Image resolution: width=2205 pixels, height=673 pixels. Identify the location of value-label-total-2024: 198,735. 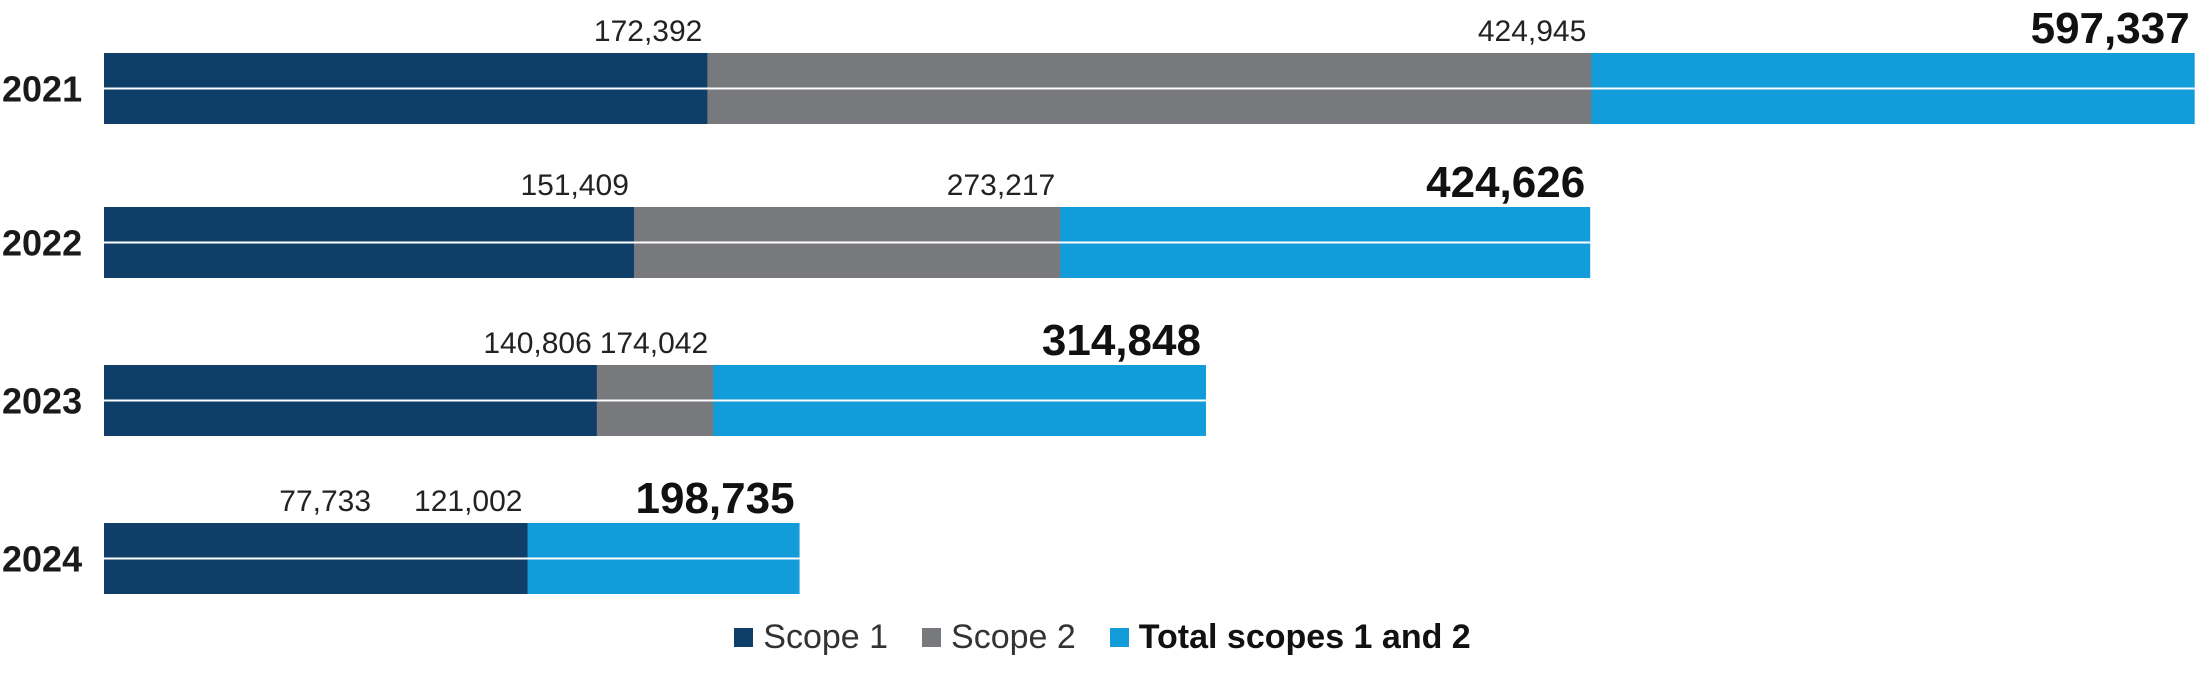
(715, 498).